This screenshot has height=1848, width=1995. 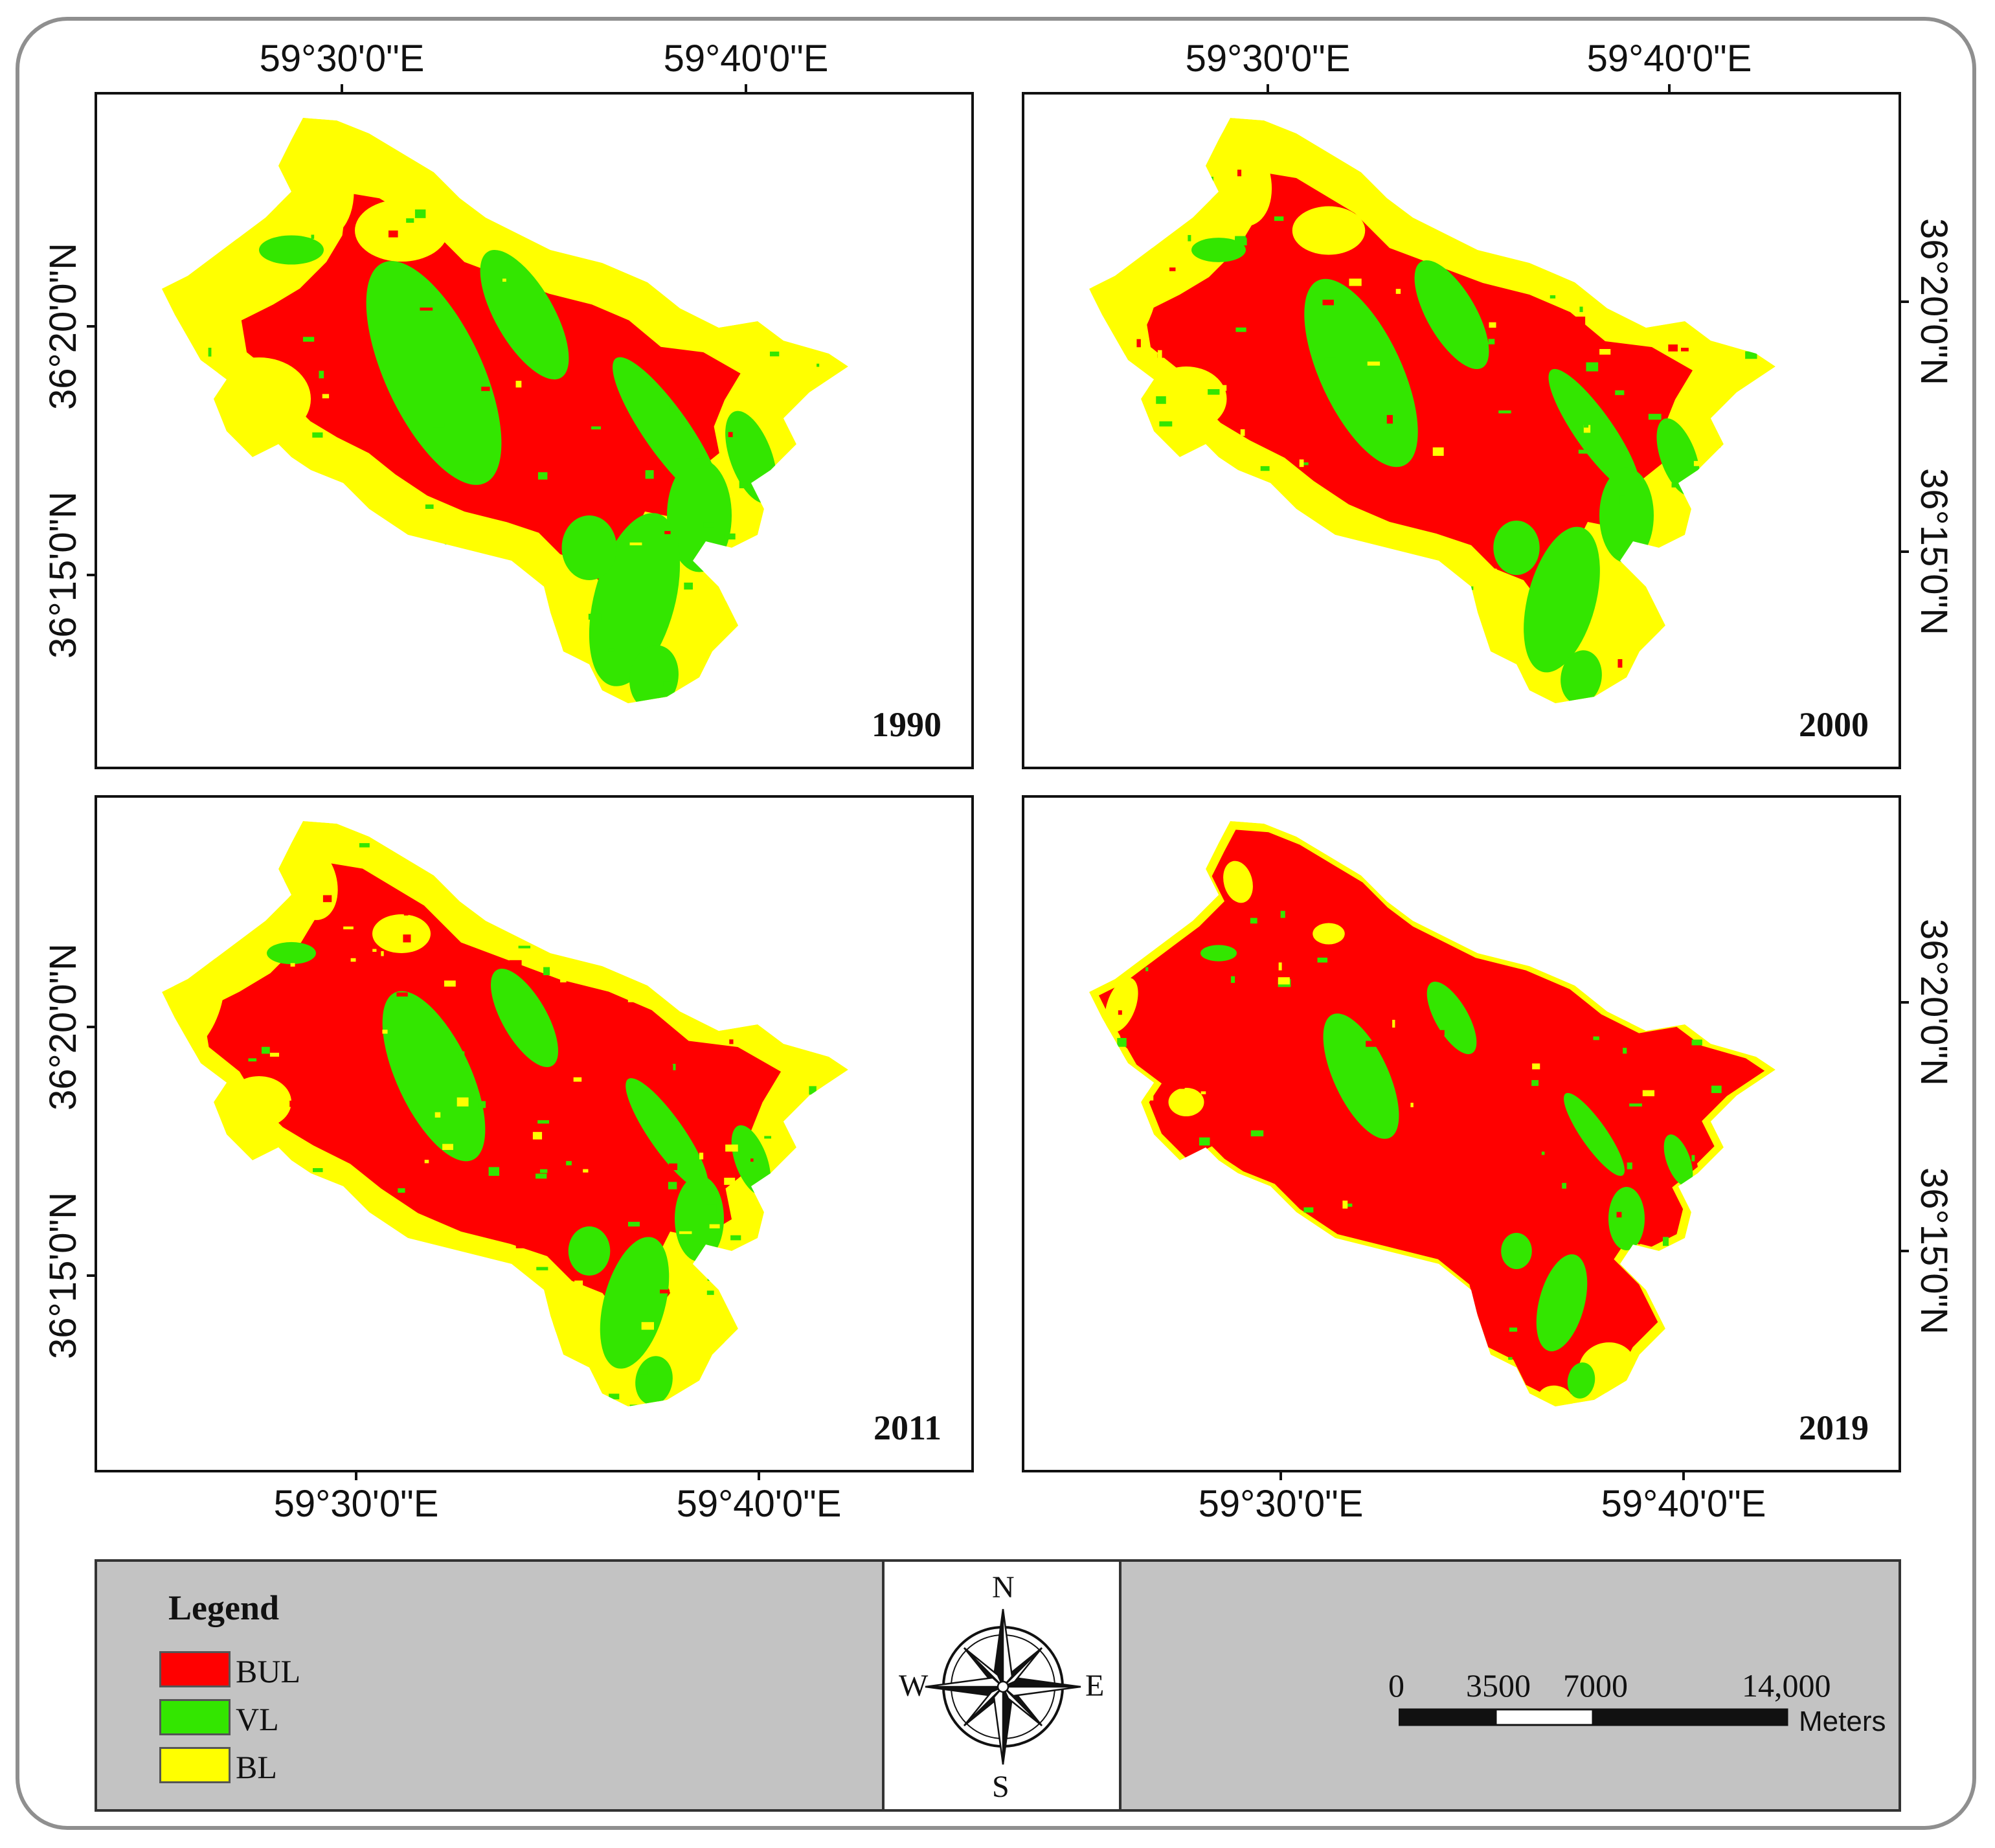 I want to click on scale-bar-graphic, so click(x=1593, y=1717).